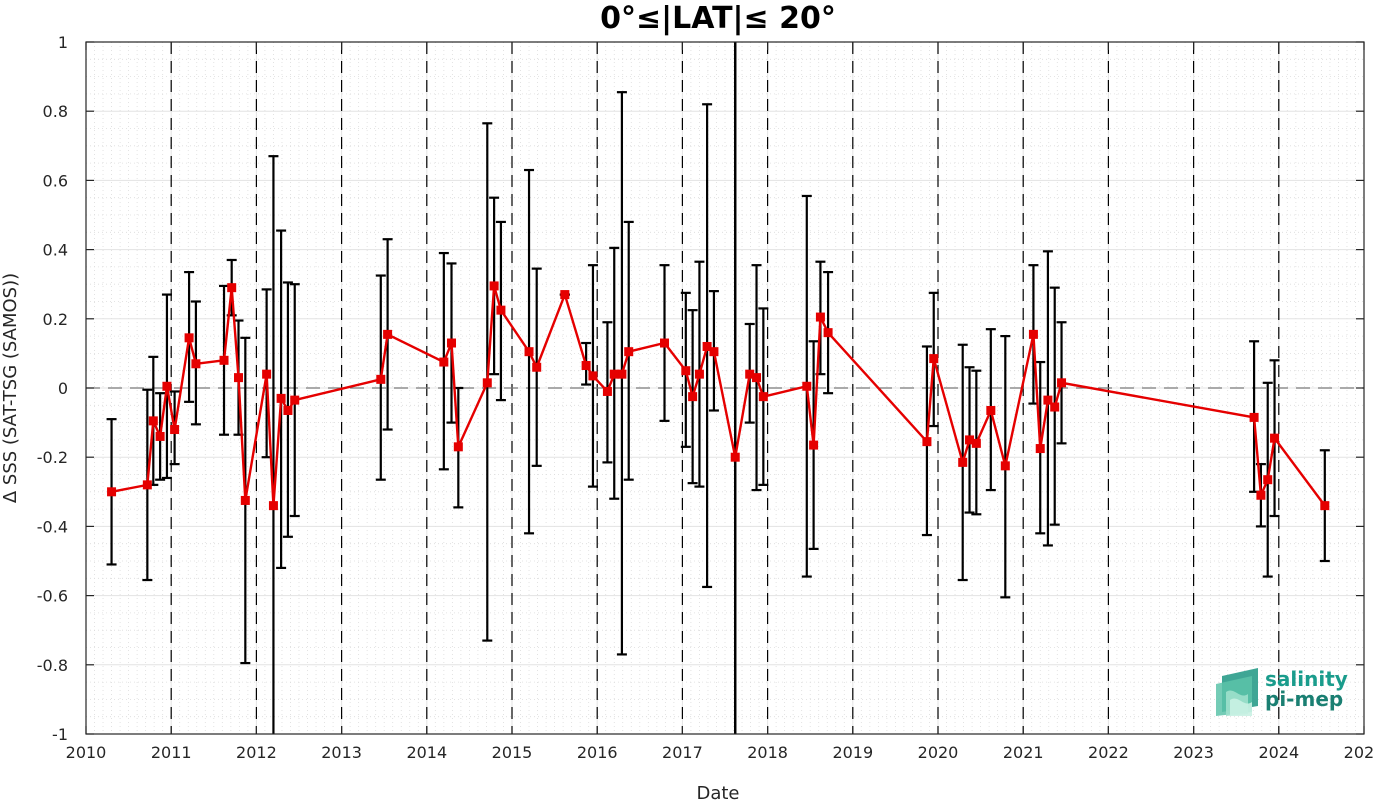  I want to click on logo-text-pi-mep: pi-mep, so click(1304, 699).